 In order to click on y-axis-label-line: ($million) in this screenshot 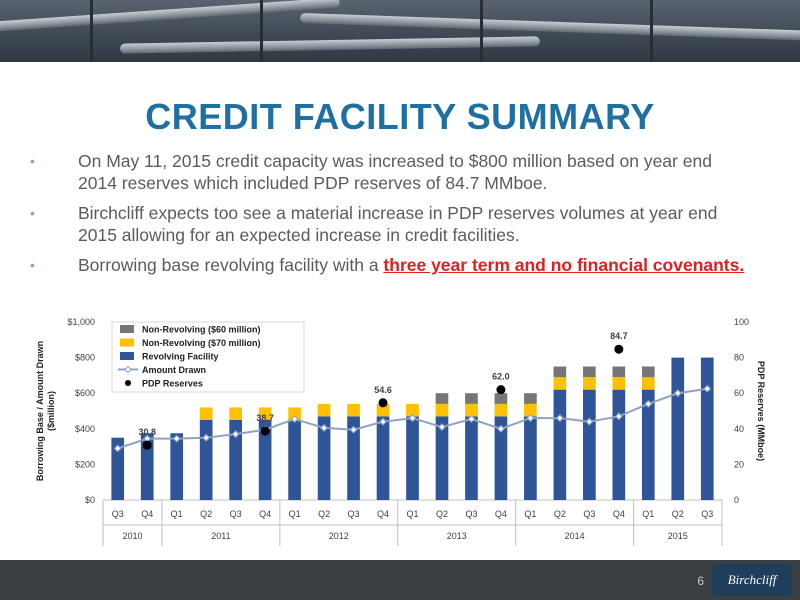, I will do `click(51, 411)`.